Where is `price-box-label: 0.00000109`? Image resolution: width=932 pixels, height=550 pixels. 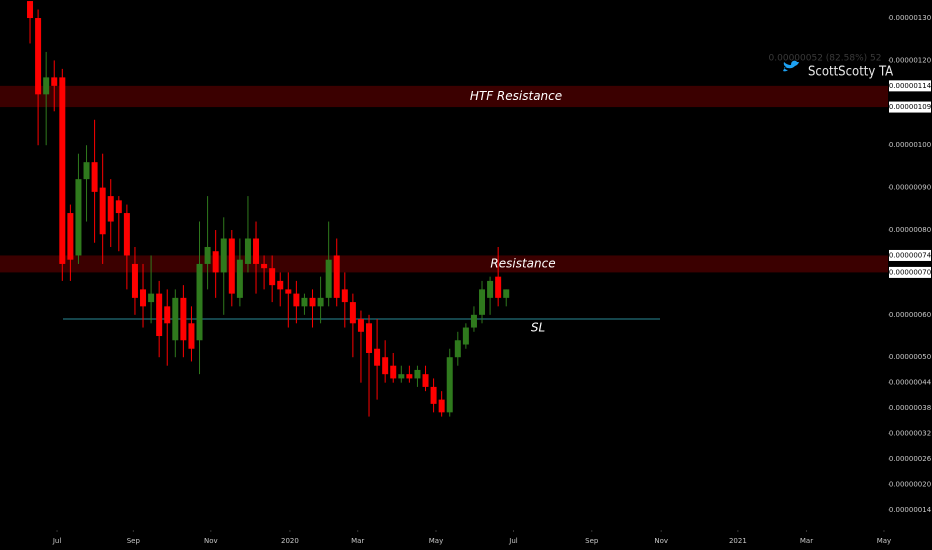
price-box-label: 0.00000109 is located at coordinates (910, 107).